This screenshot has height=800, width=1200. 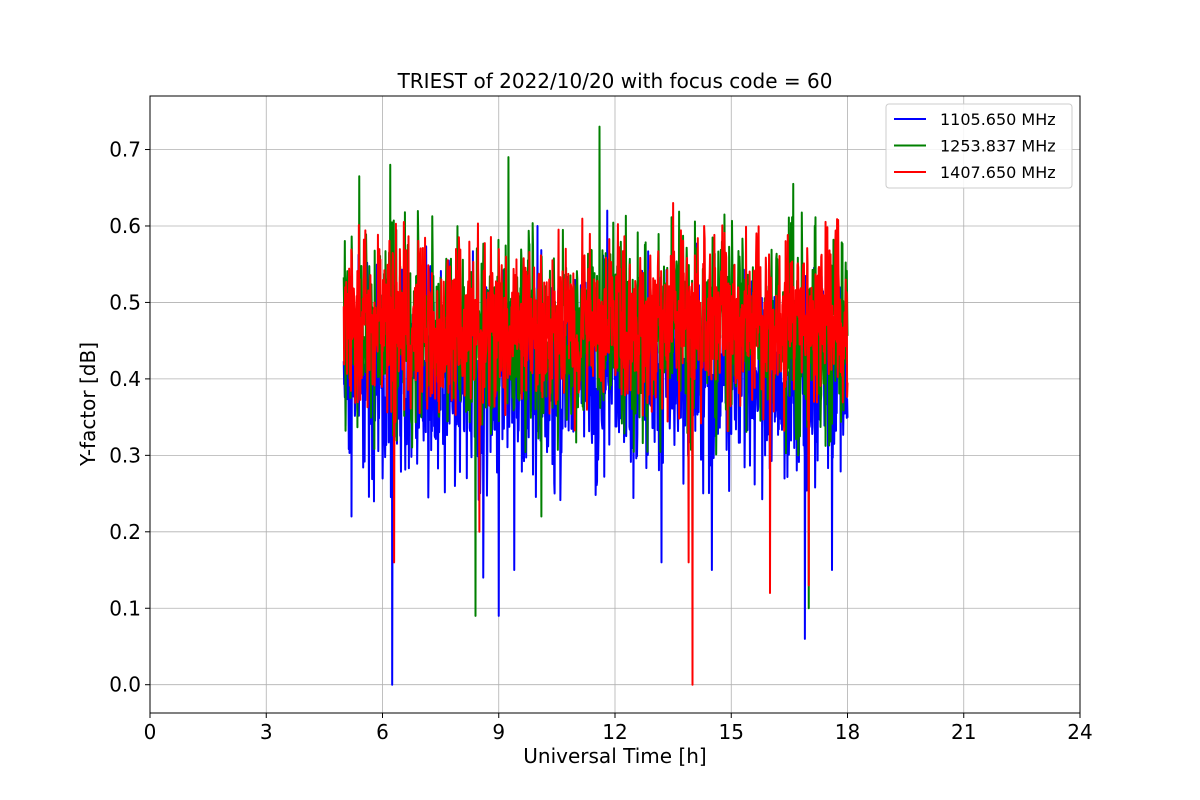 I want to click on x-axis: 0 3 6 9 12 15 18 21 24, so click(x=618, y=728).